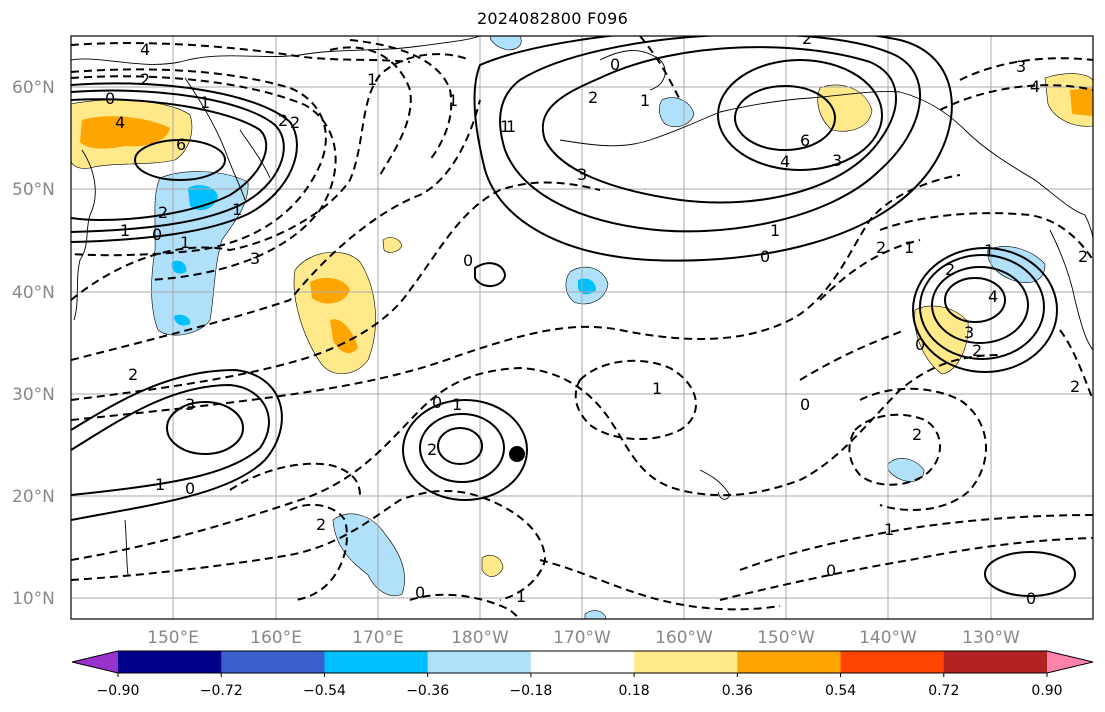  Describe the element at coordinates (530, 691) in the screenshot. I see `colorbar-tick-label: −0.18` at that location.